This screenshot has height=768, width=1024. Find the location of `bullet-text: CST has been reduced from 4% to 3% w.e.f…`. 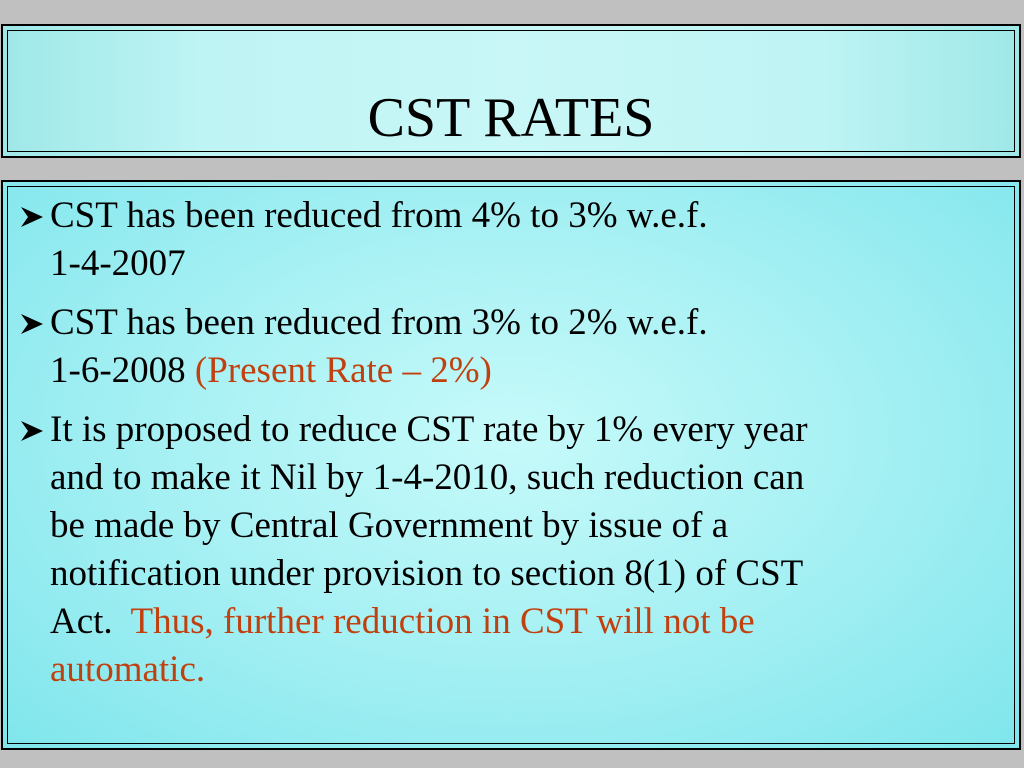

bullet-text: CST has been reduced from 4% to 3% w.e.f… is located at coordinates (379, 215).